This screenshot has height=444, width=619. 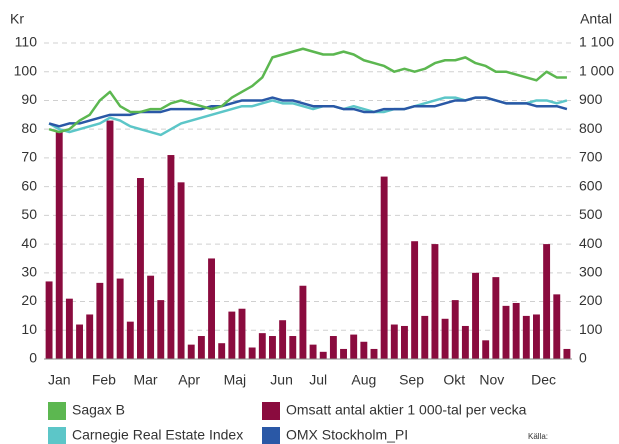 I want to click on y2-tick-label: 0, so click(x=583, y=358).